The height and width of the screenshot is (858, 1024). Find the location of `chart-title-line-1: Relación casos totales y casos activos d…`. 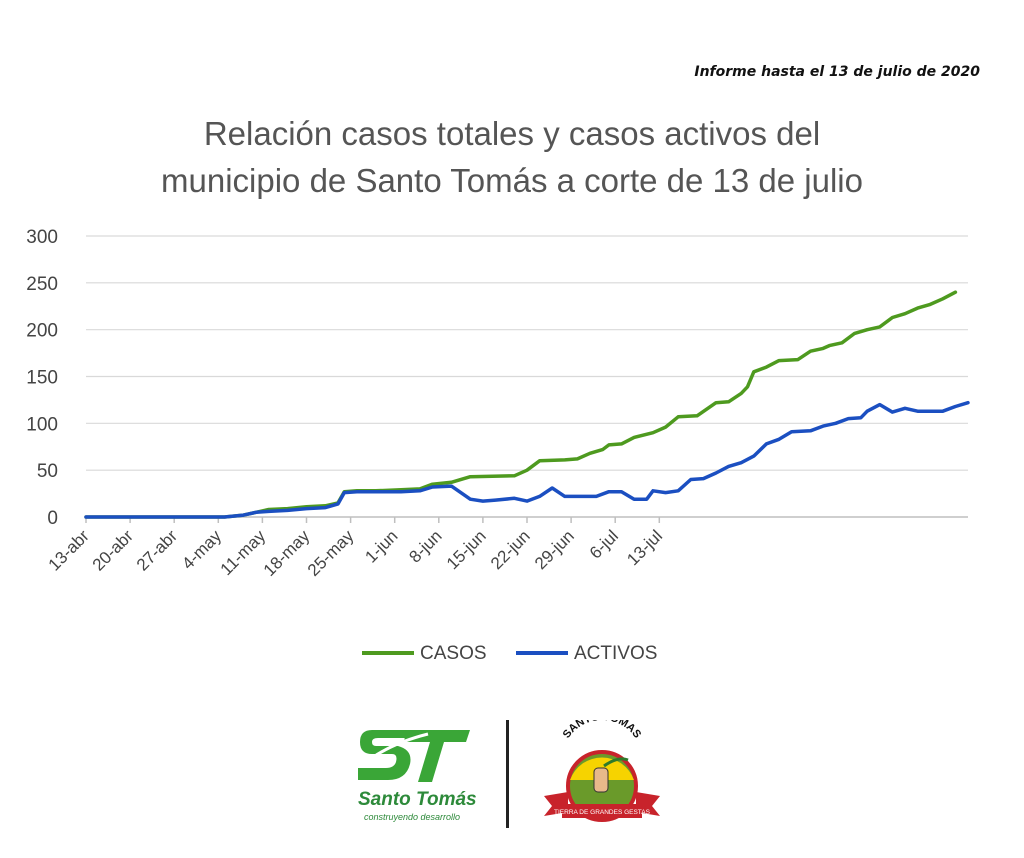

chart-title-line-1: Relación casos totales y casos activos d… is located at coordinates (512, 133).